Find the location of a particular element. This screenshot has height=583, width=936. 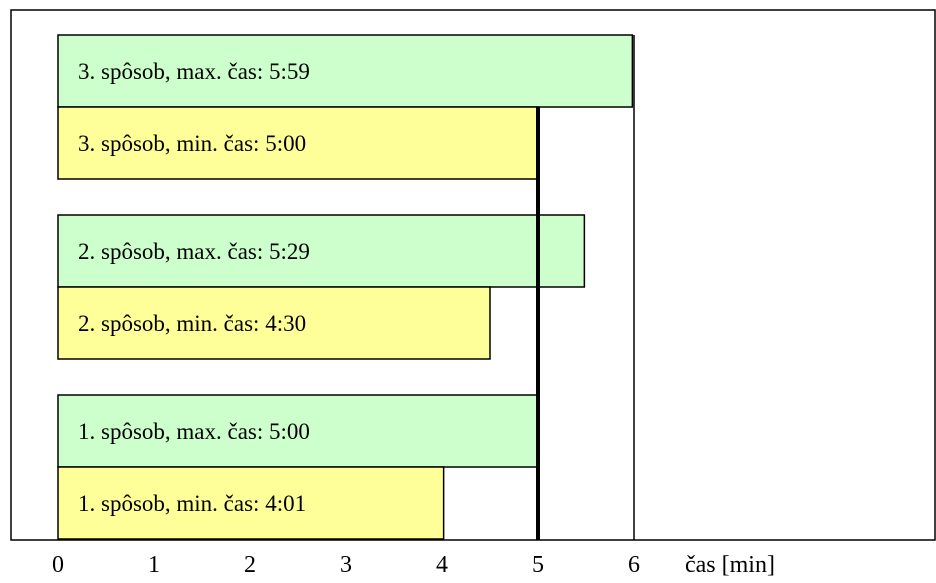

bar-min-2: 2. spôsob, min. čas: 4:30 is located at coordinates (274, 323).